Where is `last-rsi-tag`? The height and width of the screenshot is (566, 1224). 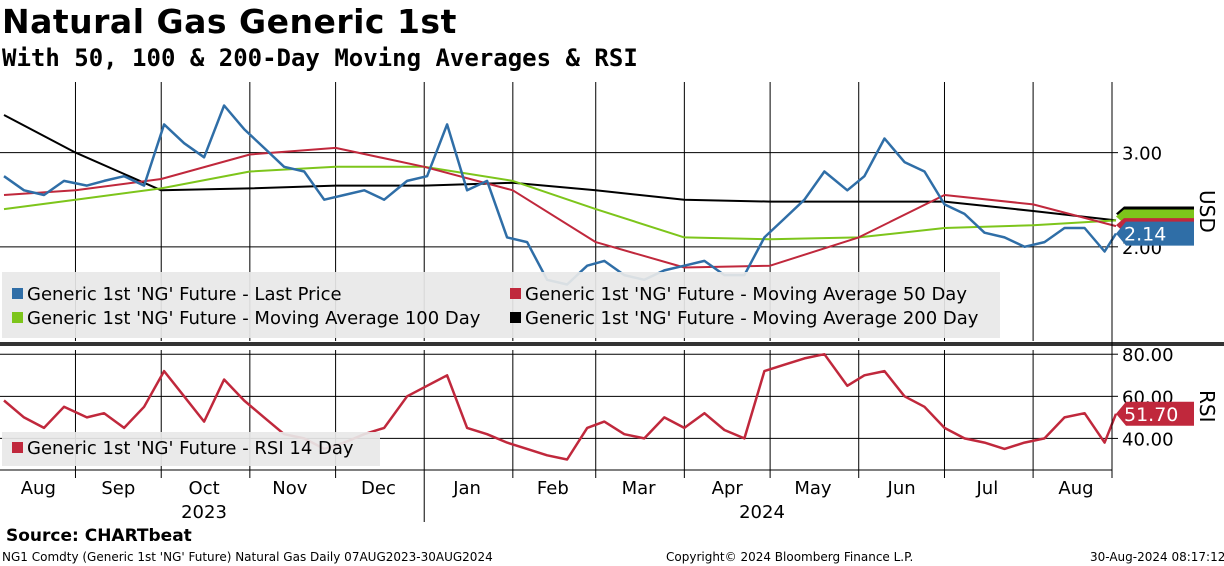
last-rsi-tag is located at coordinates (1155, 413).